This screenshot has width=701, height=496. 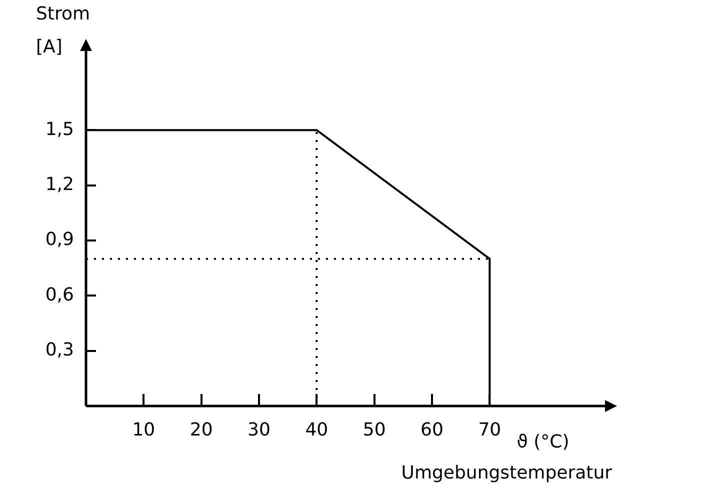 I want to click on y-tick-label: 0,6, so click(x=59, y=295).